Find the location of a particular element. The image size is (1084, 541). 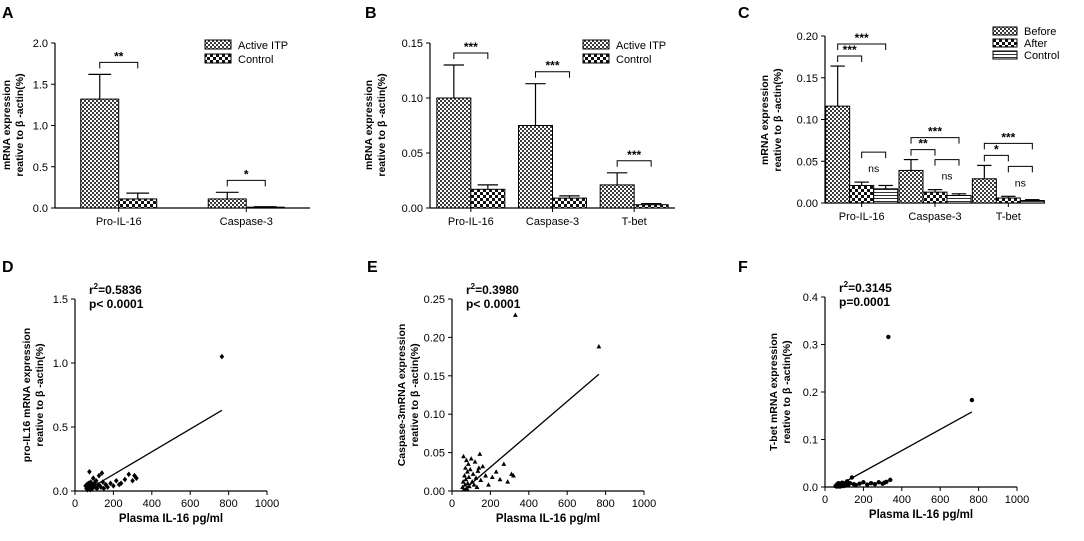

panel-letter-a: A is located at coordinates (8, 13).